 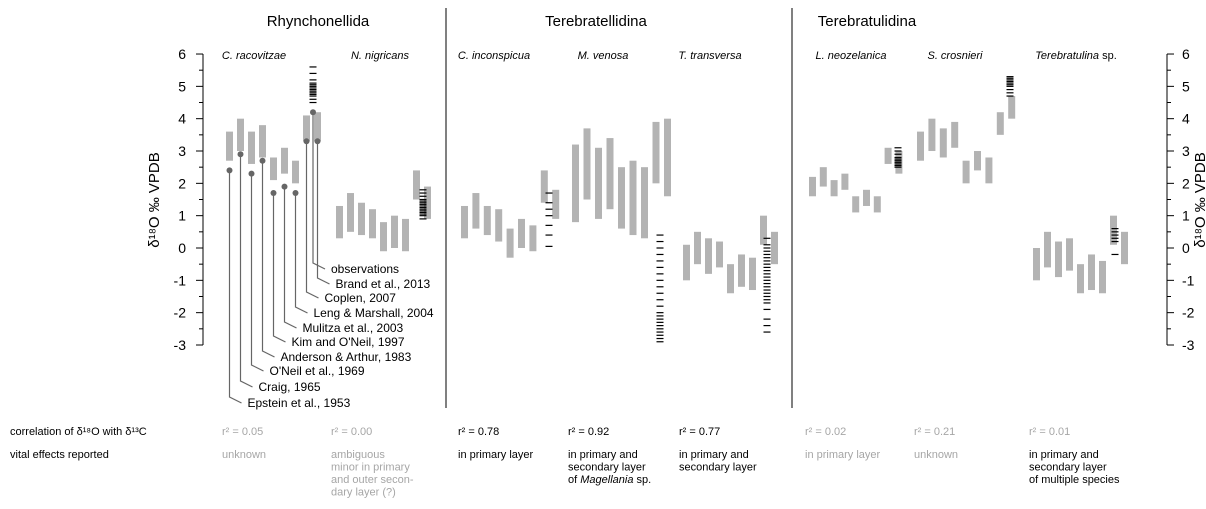 I want to click on left-tick-label-3: 3, so click(x=182, y=151).